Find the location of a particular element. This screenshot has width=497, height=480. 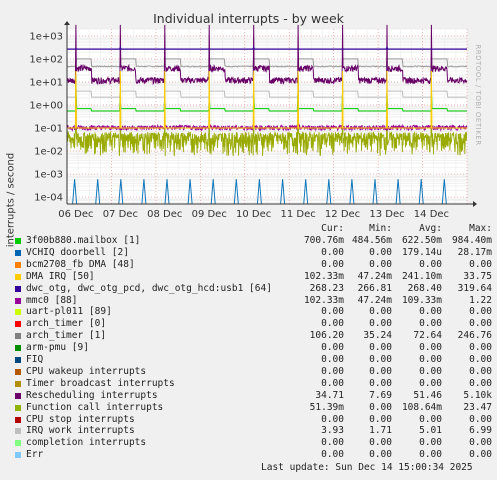

series-dwc-otg-line is located at coordinates (267, 47).